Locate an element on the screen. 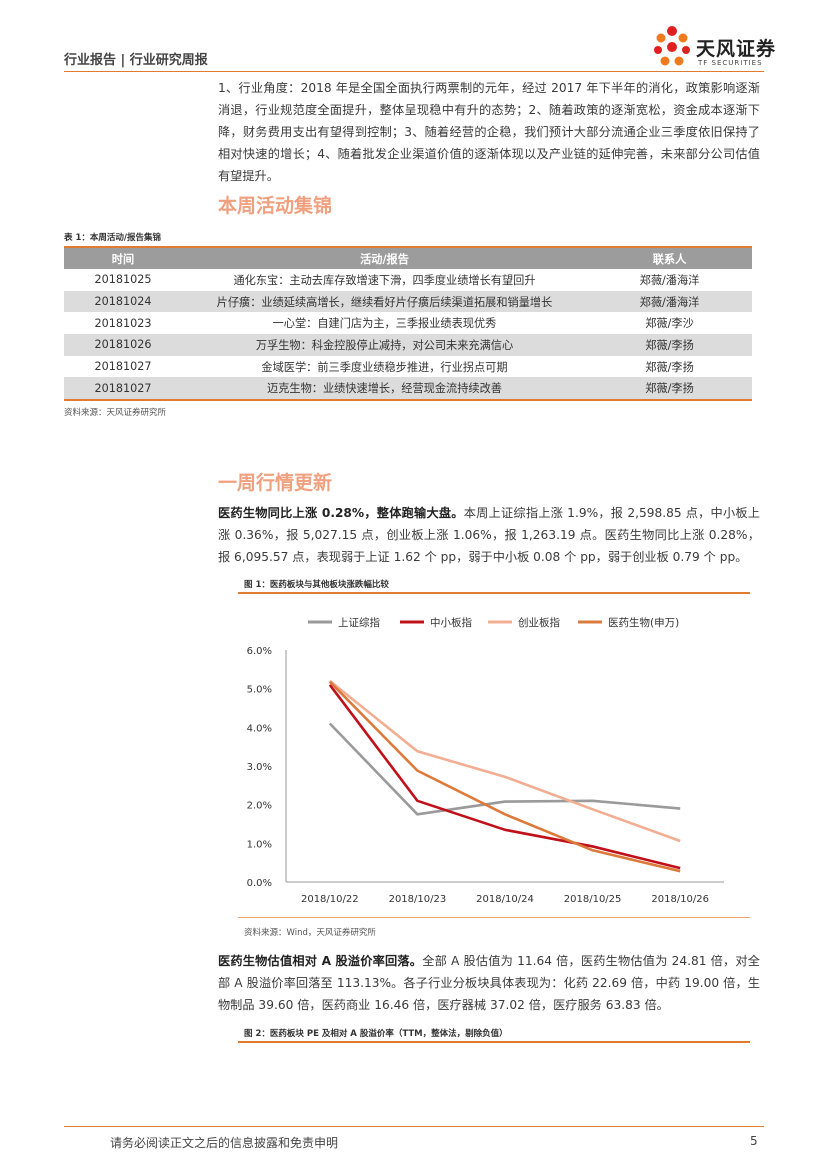  x-tick-label: 2018/10/24 is located at coordinates (505, 899).